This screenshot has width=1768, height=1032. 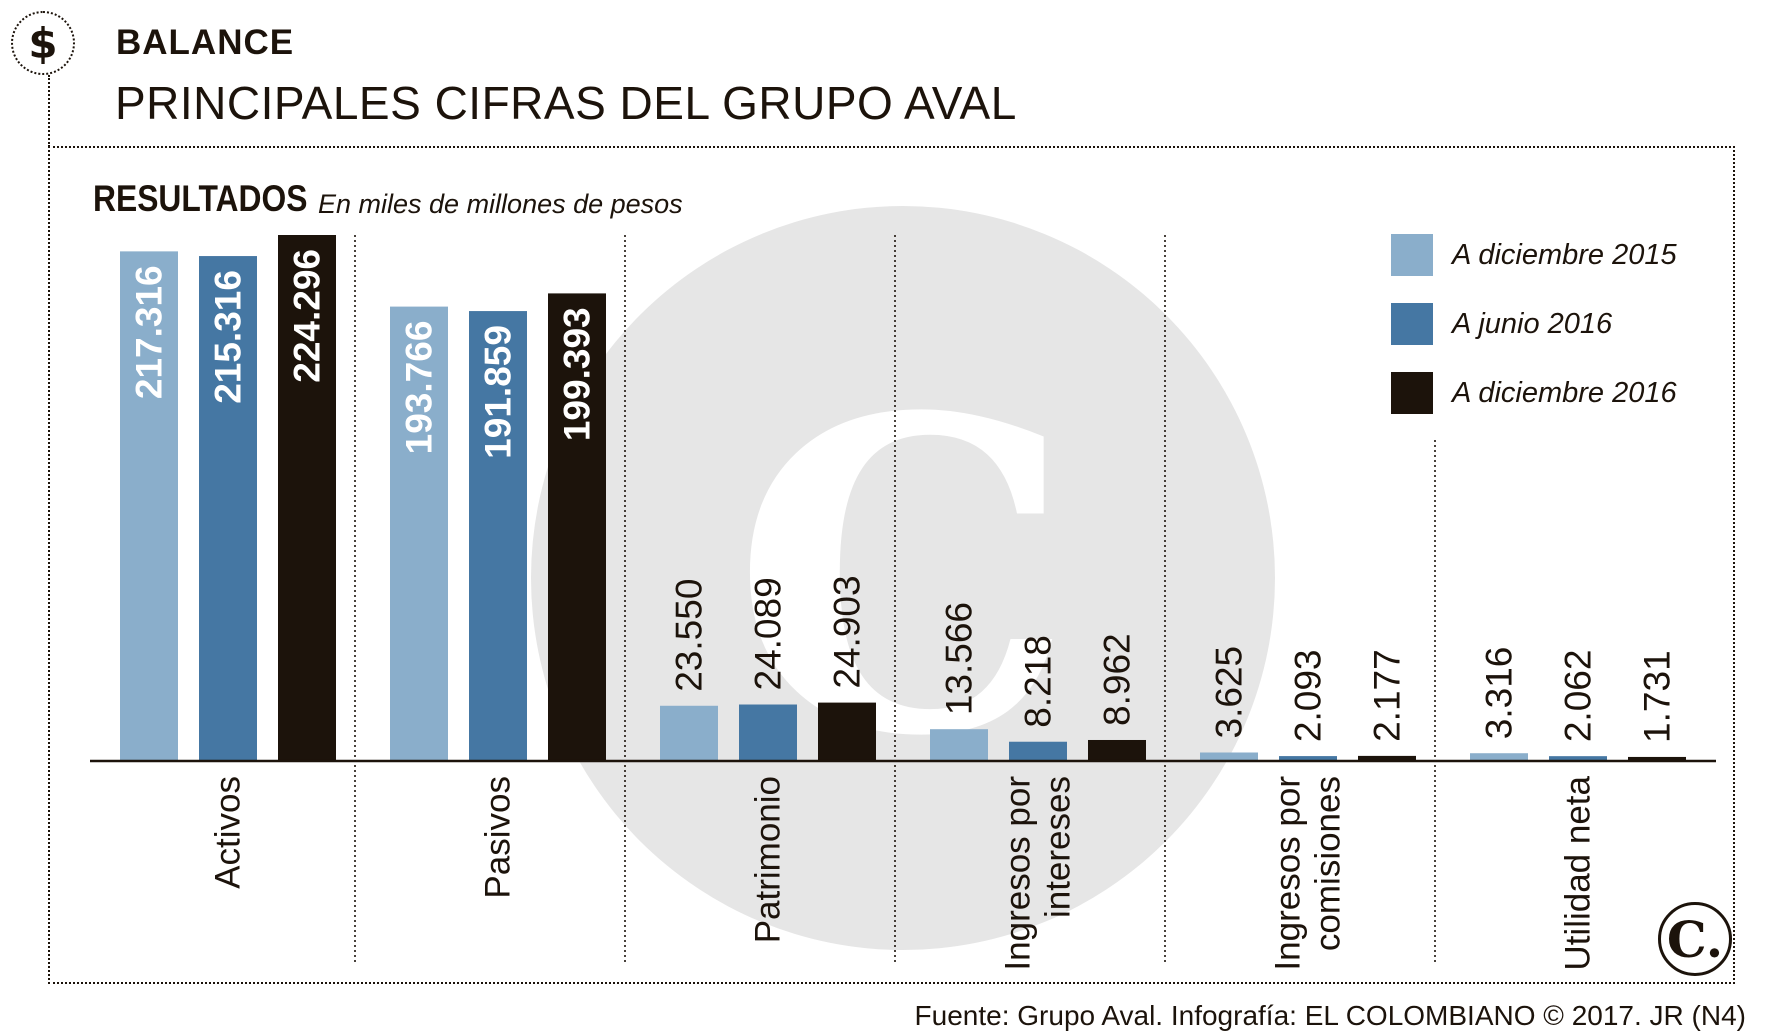 I want to click on bar-value-label: 24.089, so click(x=768, y=633).